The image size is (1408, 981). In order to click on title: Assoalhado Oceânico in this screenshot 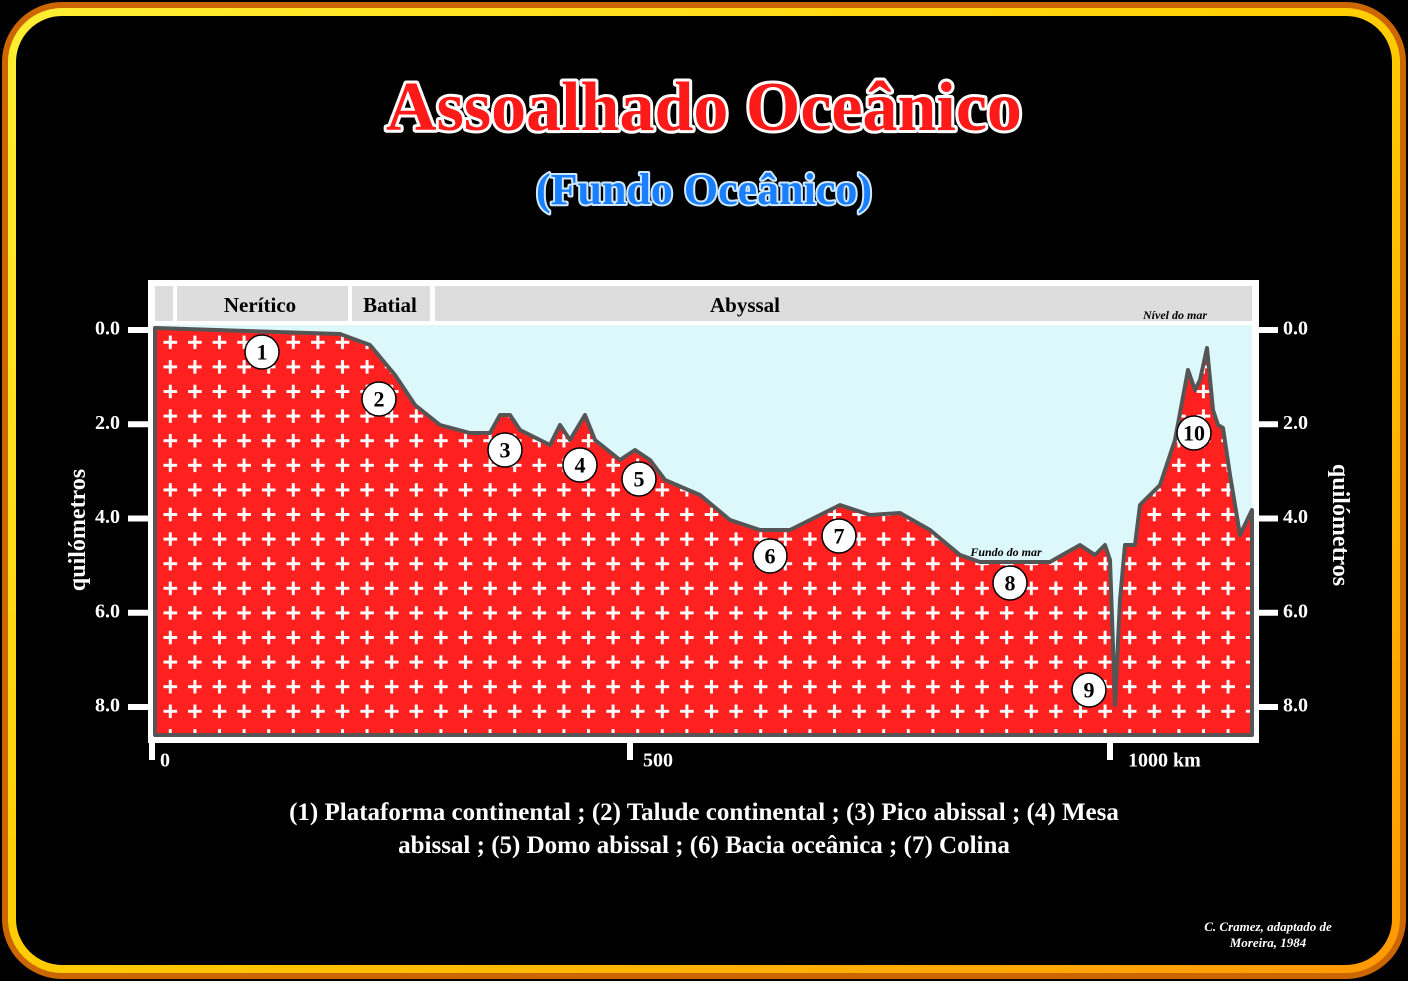, I will do `click(704, 107)`.